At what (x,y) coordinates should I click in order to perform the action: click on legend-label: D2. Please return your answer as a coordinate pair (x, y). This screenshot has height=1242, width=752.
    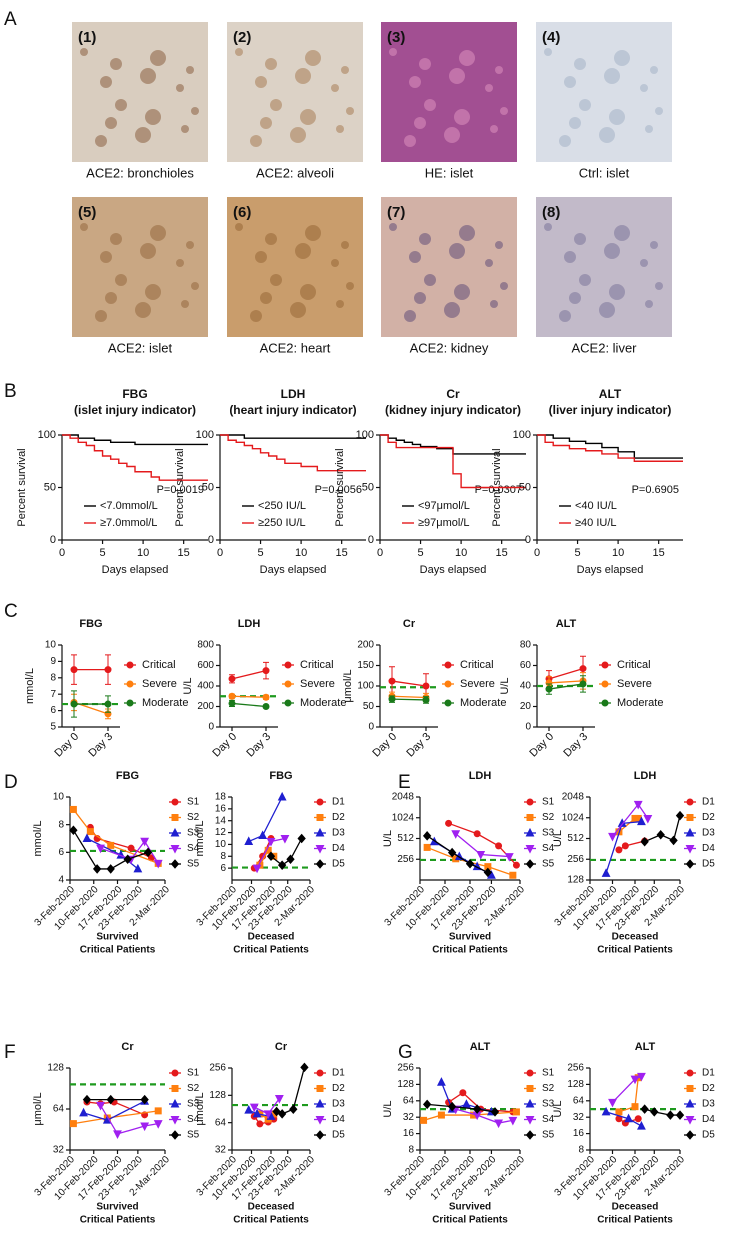
    Looking at the image, I should click on (708, 817).